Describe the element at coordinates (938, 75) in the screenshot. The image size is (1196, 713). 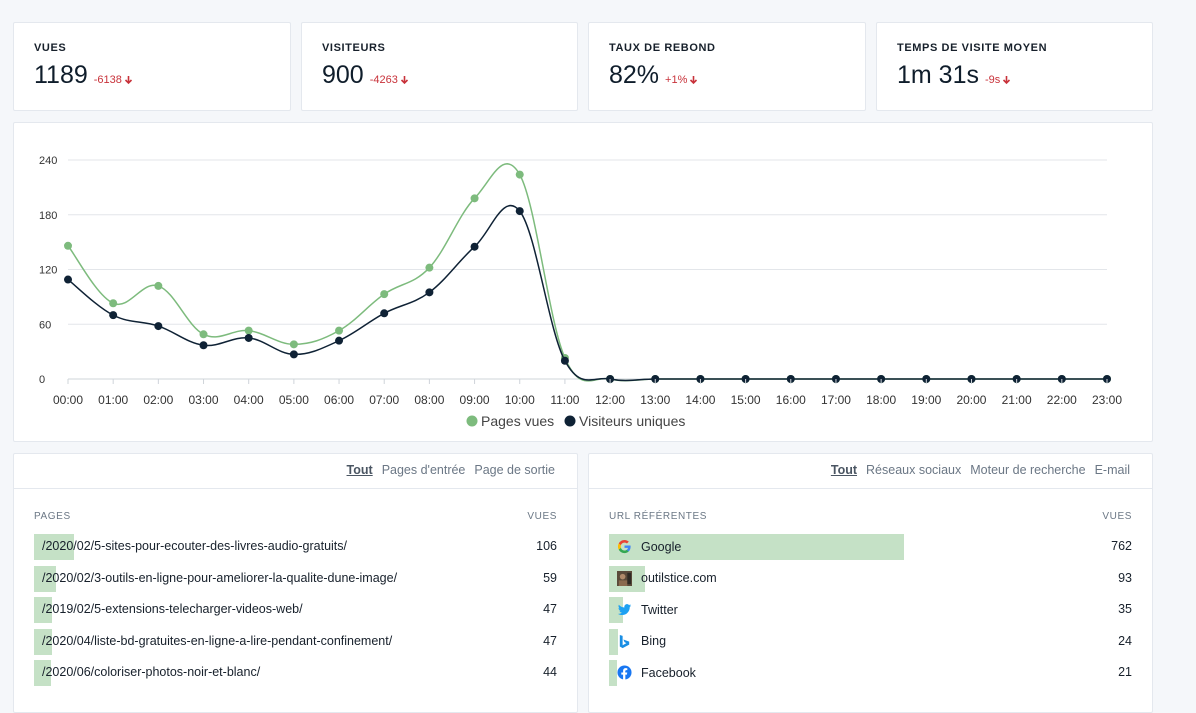
I see `stat-value: 1m 31s` at that location.